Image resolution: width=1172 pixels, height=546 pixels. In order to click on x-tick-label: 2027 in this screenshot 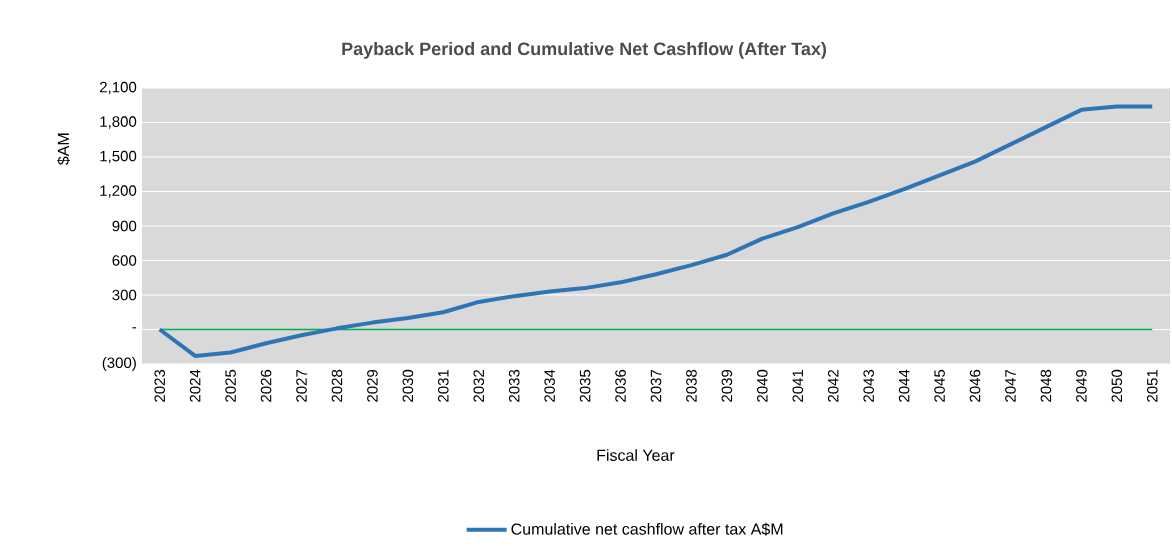, I will do `click(301, 385)`.